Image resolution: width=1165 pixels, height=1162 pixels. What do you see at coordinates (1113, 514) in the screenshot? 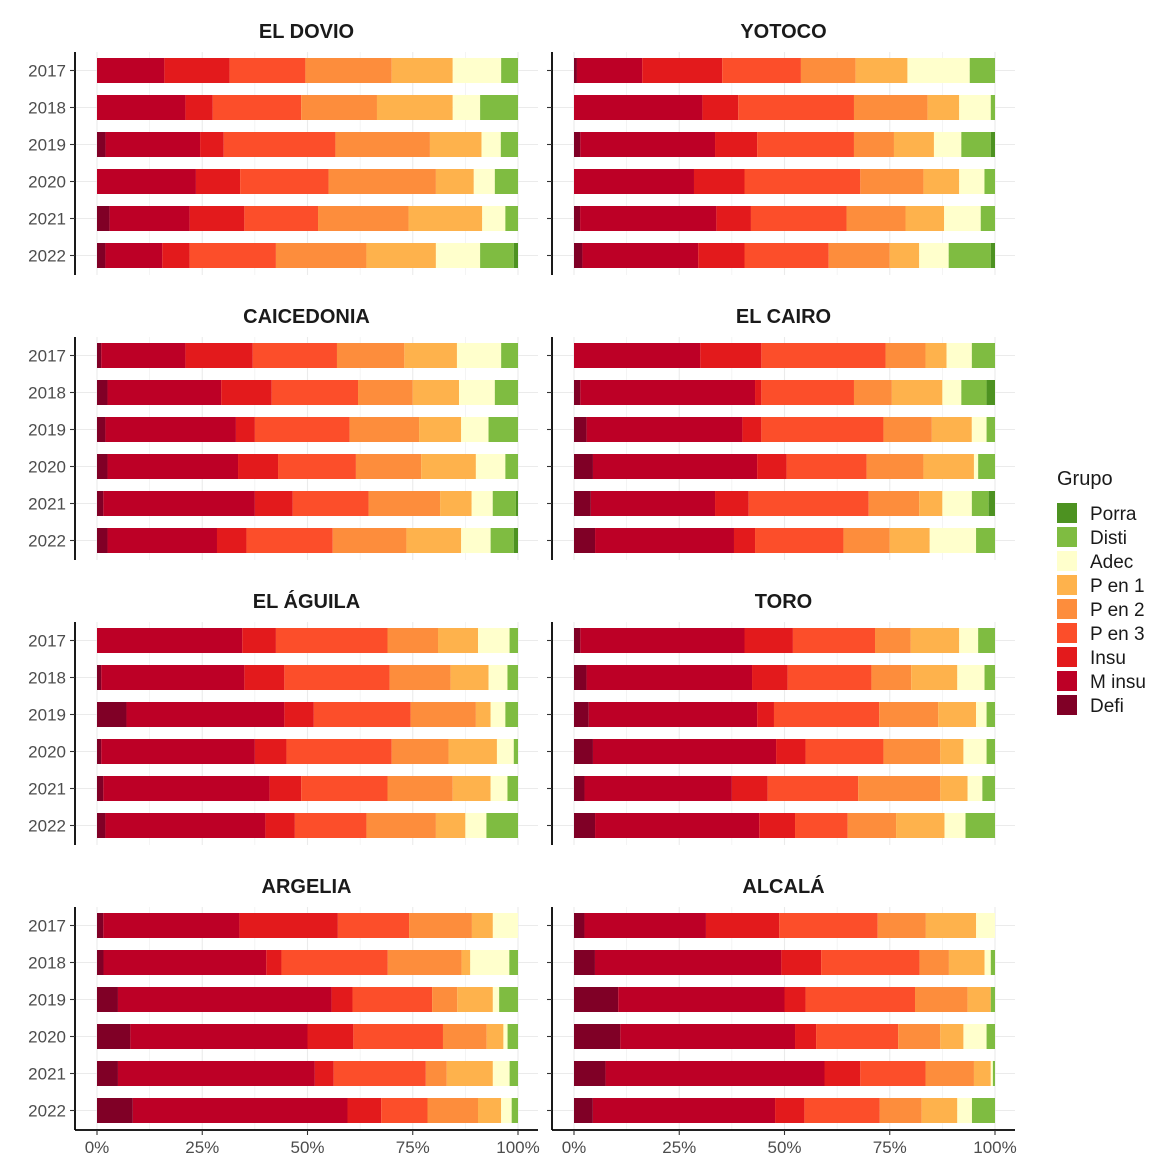
I see `legend-label: Porra` at bounding box center [1113, 514].